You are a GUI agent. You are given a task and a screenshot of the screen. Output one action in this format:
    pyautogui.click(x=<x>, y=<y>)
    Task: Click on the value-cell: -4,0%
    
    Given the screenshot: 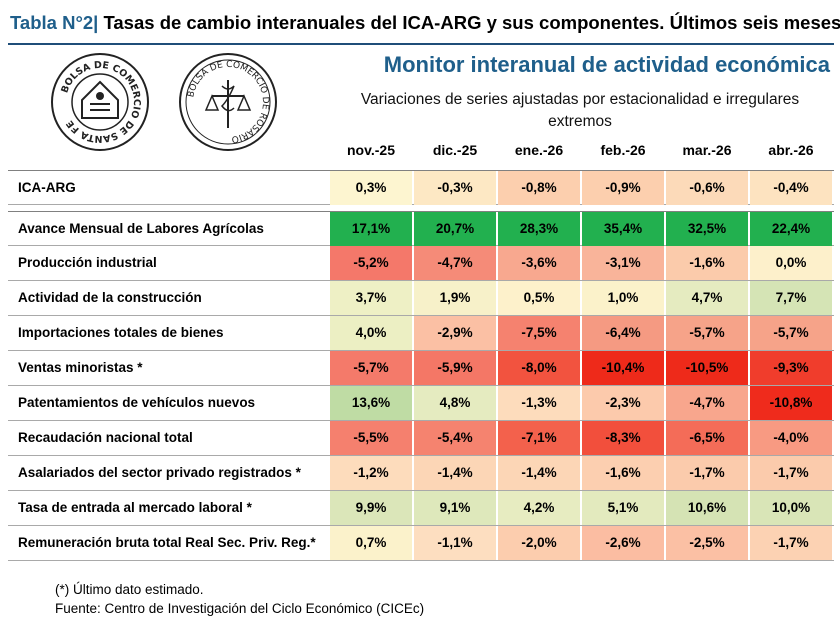 What is the action you would take?
    pyautogui.click(x=791, y=438)
    